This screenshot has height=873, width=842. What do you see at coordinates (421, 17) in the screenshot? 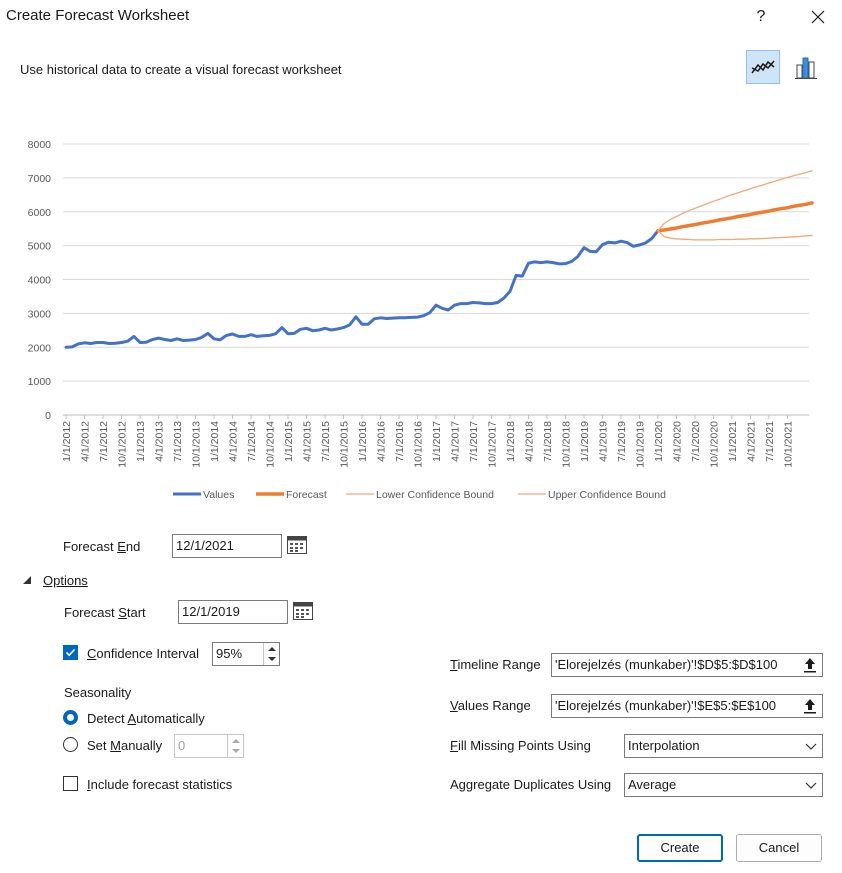
I see `title-bar: Create Forecast Worksheet ?` at bounding box center [421, 17].